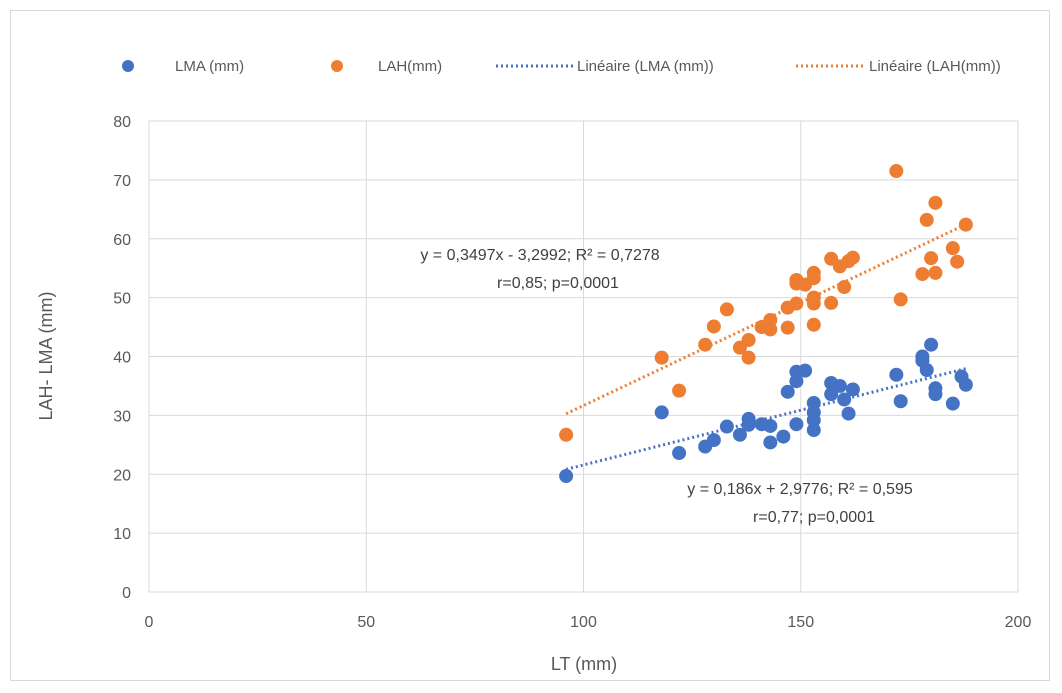 This screenshot has height=693, width=1062. Describe the element at coordinates (46, 355) in the screenshot. I see `y-axis-title: LAH- LMA (mm)` at that location.